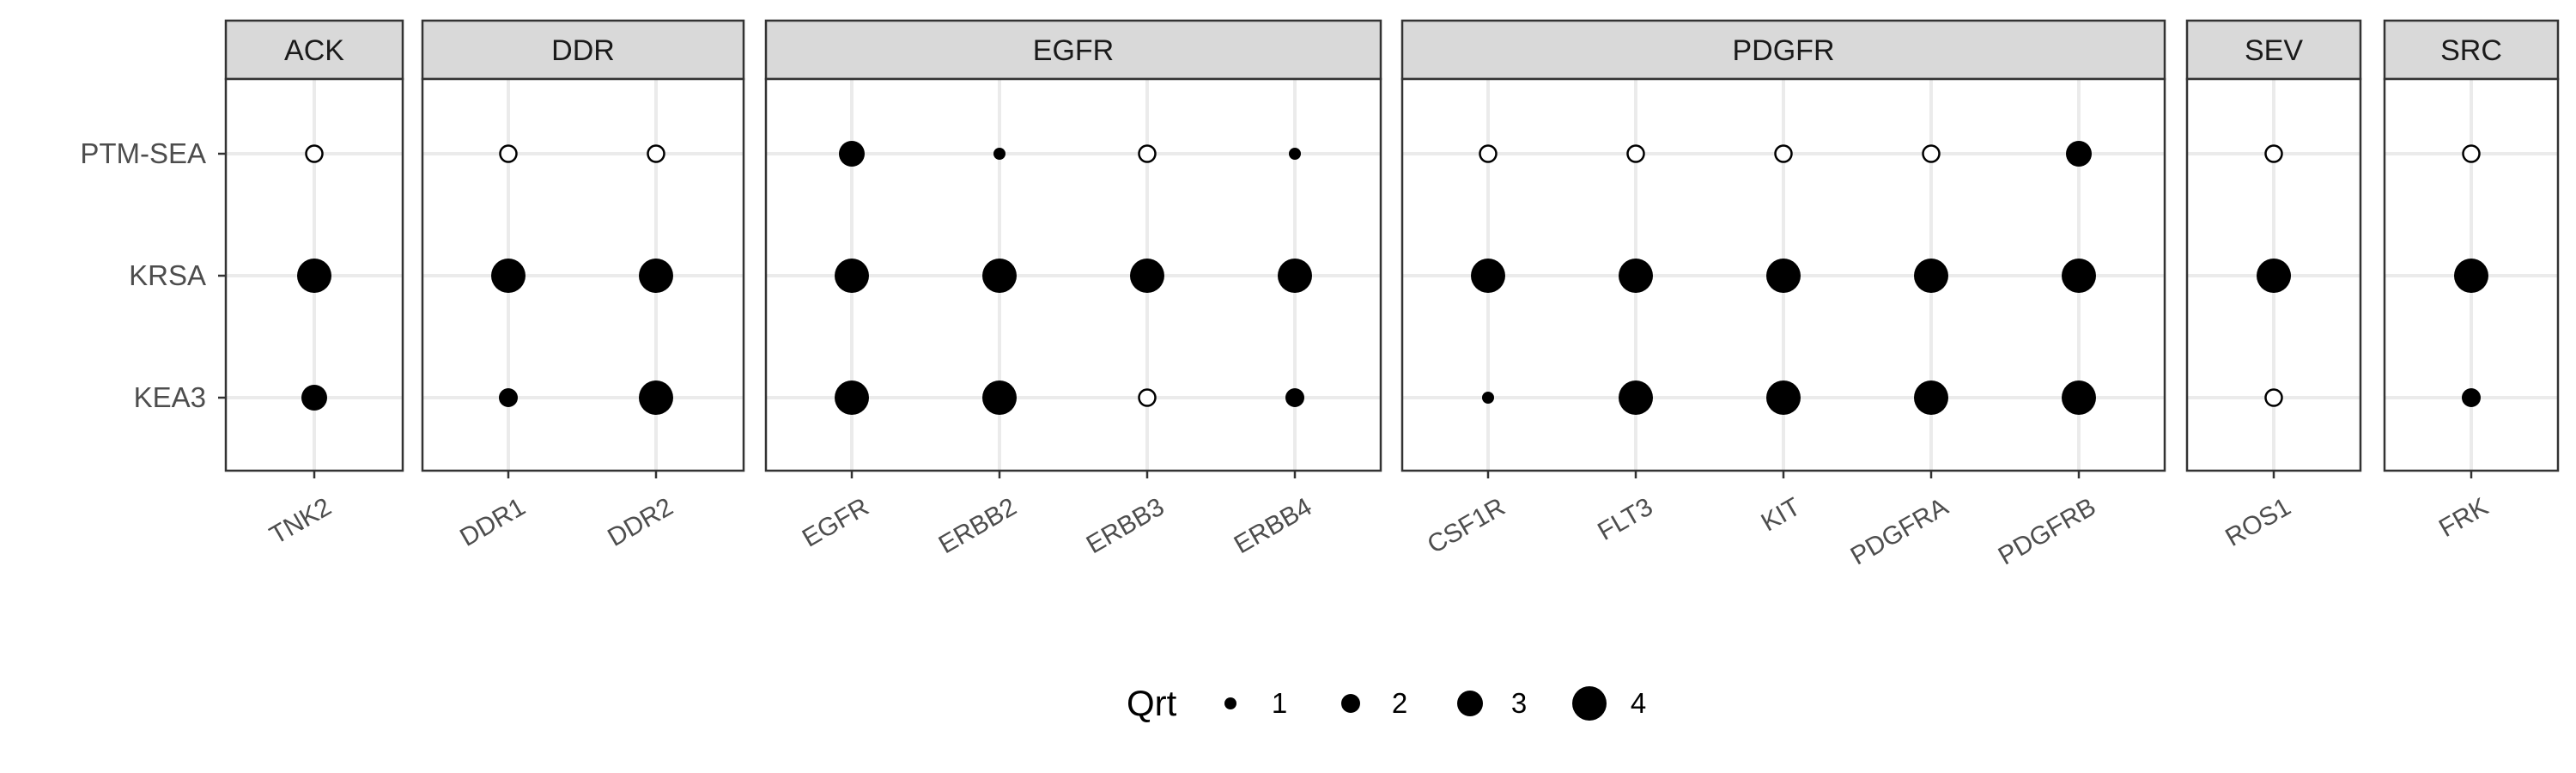  What do you see at coordinates (2471, 397) in the screenshot?
I see `point-frk-kea3` at bounding box center [2471, 397].